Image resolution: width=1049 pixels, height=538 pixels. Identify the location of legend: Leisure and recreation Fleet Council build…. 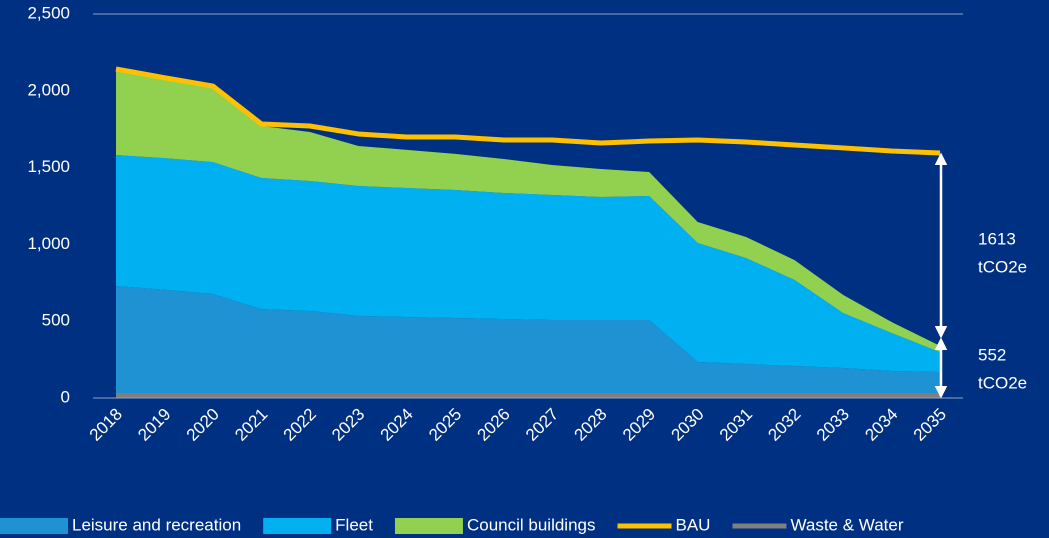
(452, 524).